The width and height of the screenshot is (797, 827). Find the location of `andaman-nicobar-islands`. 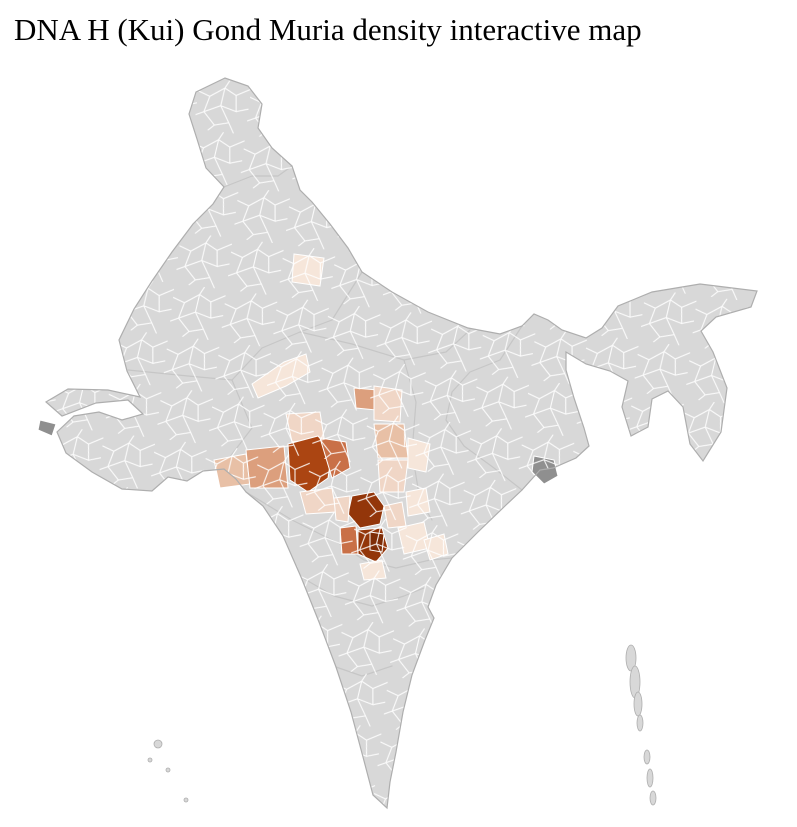

andaman-nicobar-islands is located at coordinates (641, 725).